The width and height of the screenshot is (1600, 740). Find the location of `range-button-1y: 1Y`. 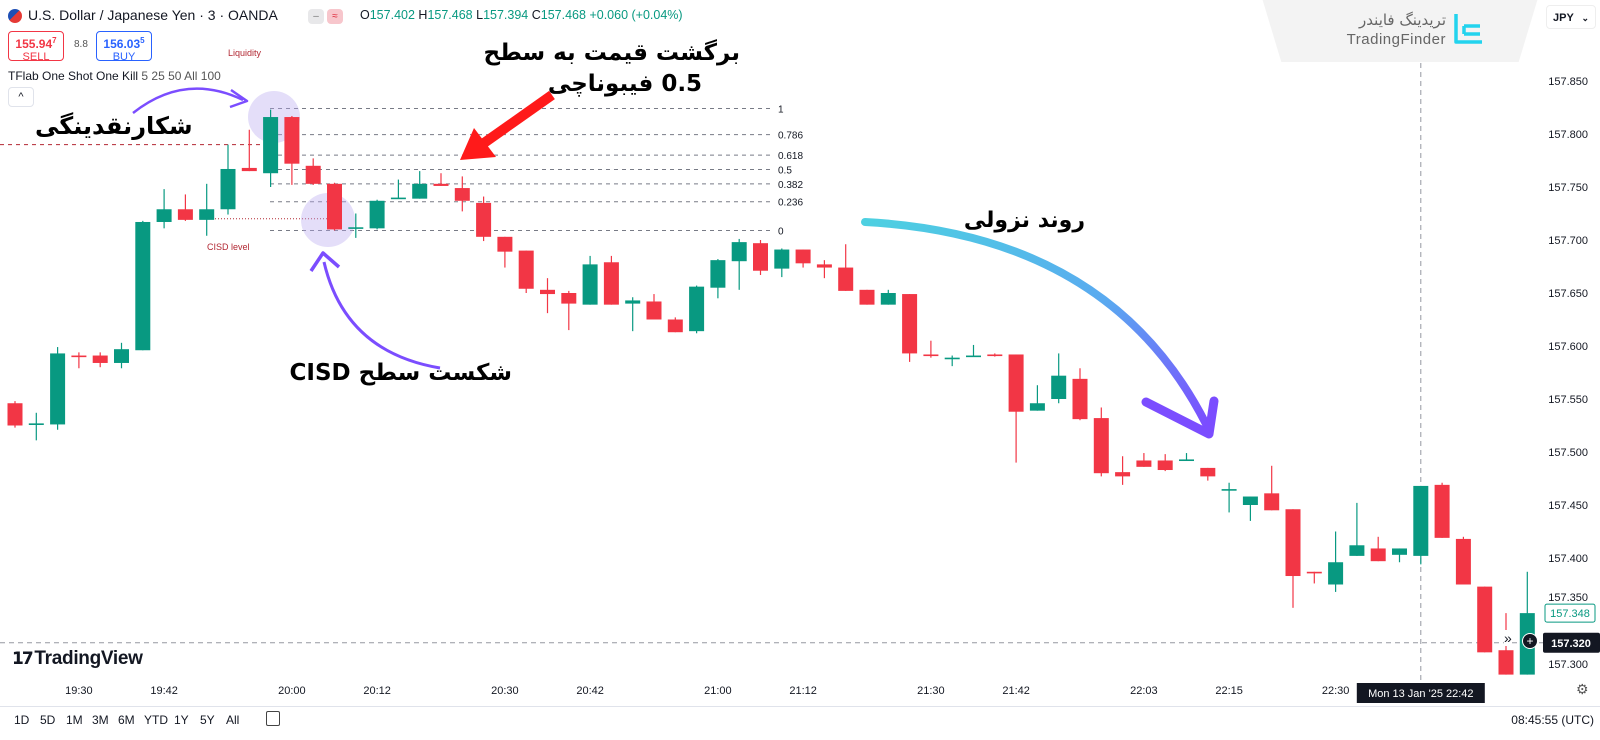

range-button-1y: 1Y is located at coordinates (181, 720).